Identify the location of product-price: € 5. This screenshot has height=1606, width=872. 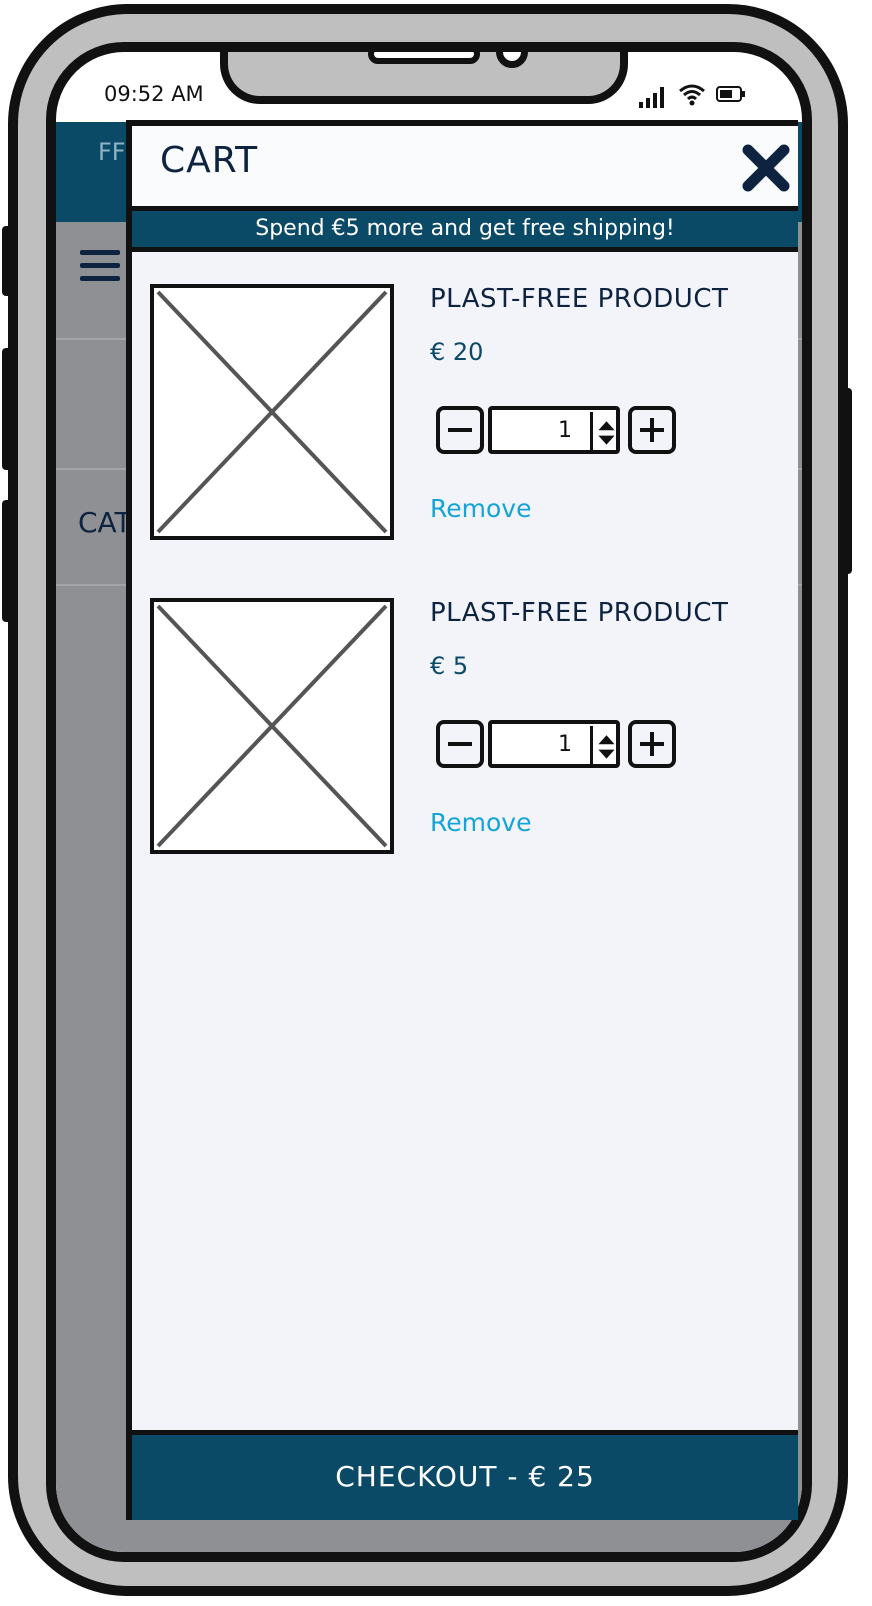
(449, 666).